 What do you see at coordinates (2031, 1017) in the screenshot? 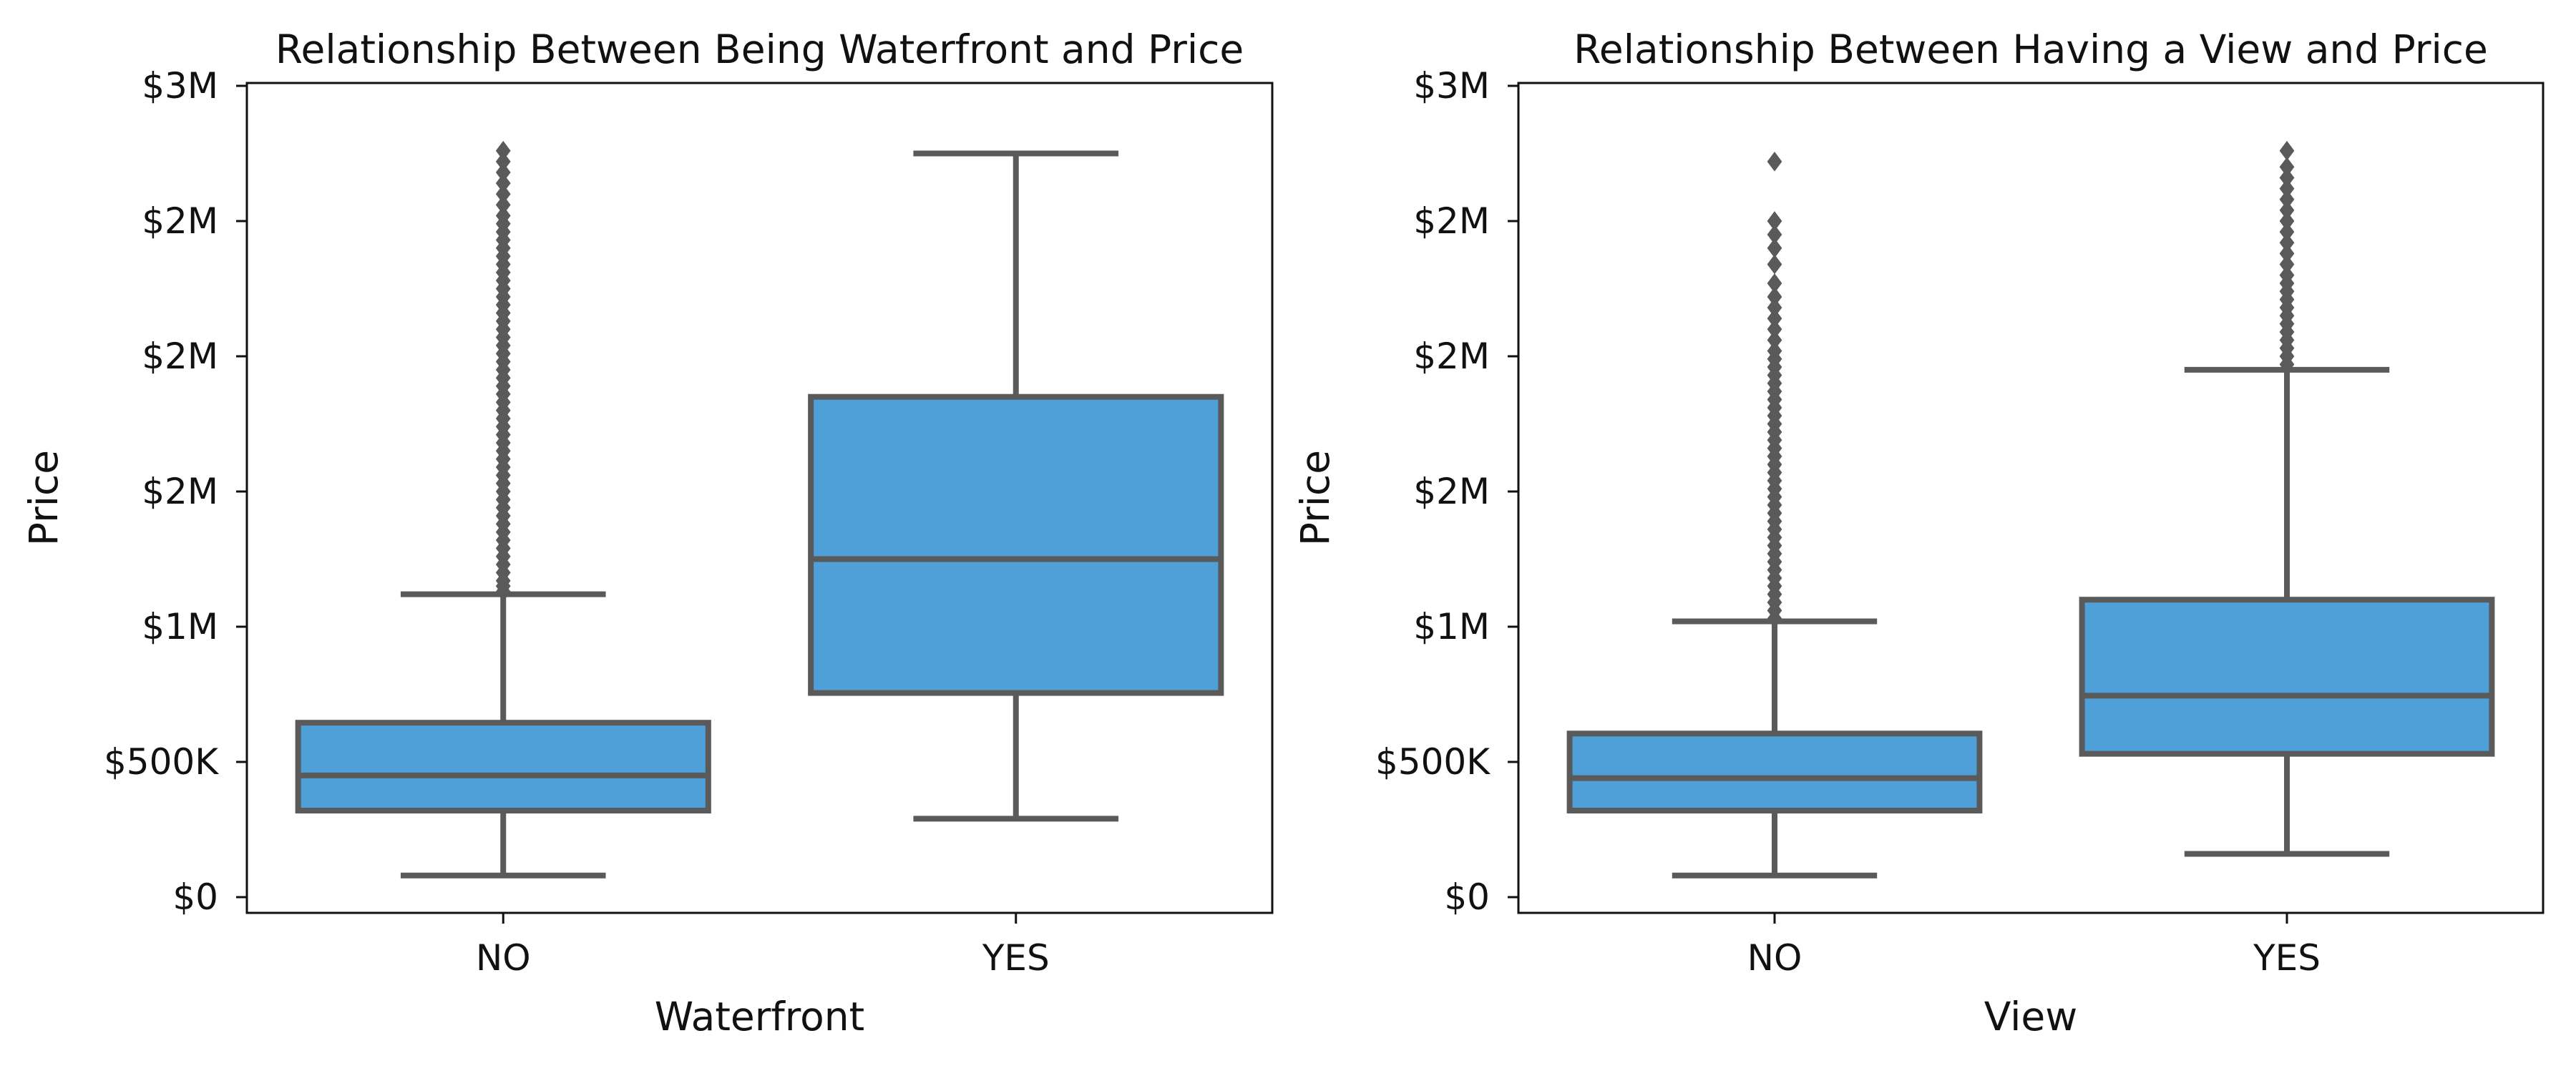
I see `x-axis-label: View` at bounding box center [2031, 1017].